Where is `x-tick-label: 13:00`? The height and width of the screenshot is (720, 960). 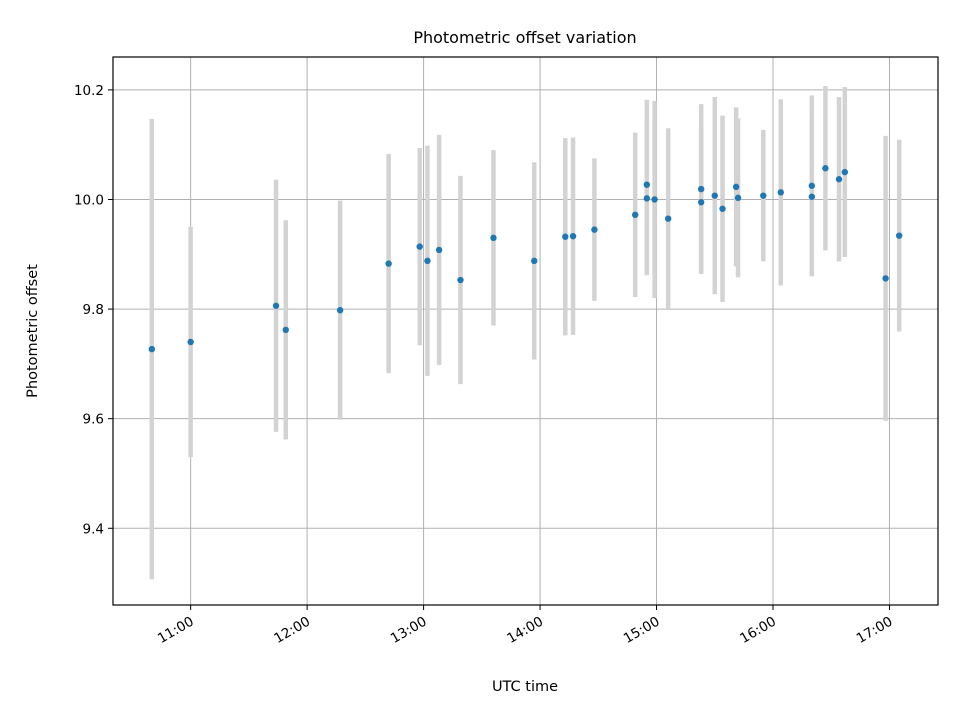
x-tick-label: 13:00 is located at coordinates (409, 630).